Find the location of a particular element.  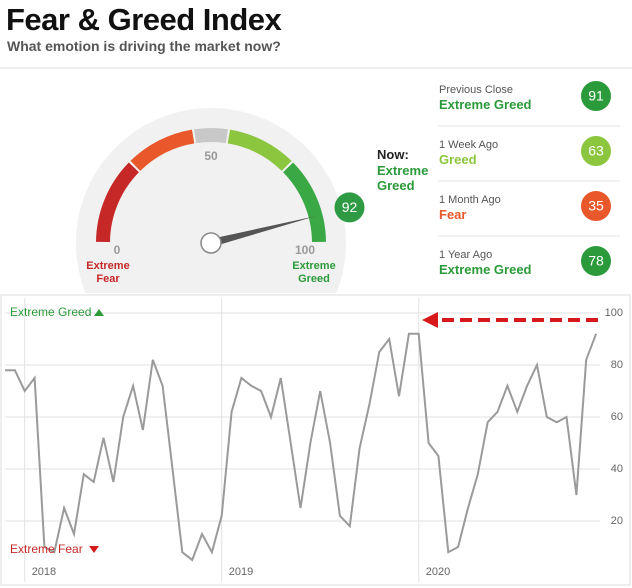

y-tick-label: 100 is located at coordinates (614, 313).